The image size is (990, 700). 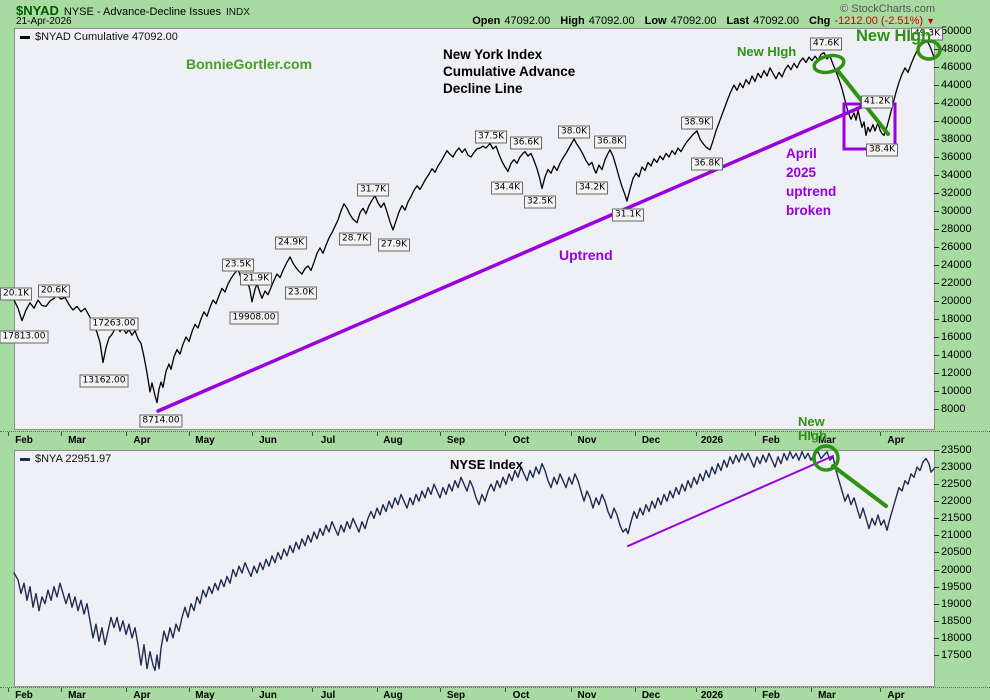 What do you see at coordinates (887, 9) in the screenshot?
I see `copyright: © StockCharts.com` at bounding box center [887, 9].